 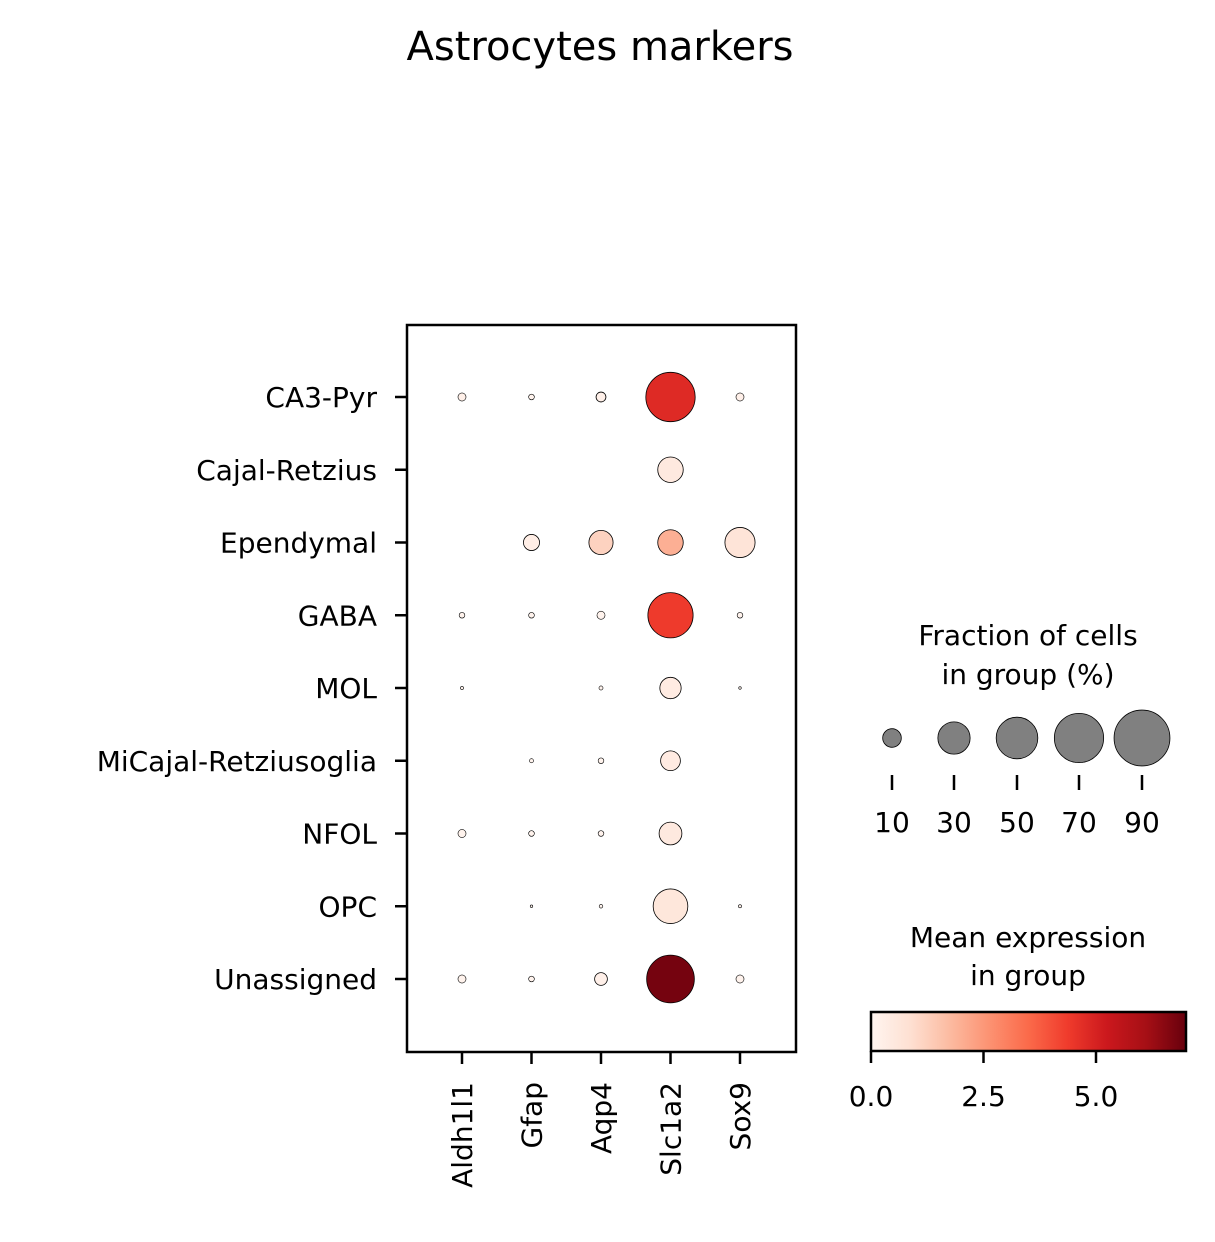 I want to click on x-tick-label: Slc1a2, so click(x=671, y=1129).